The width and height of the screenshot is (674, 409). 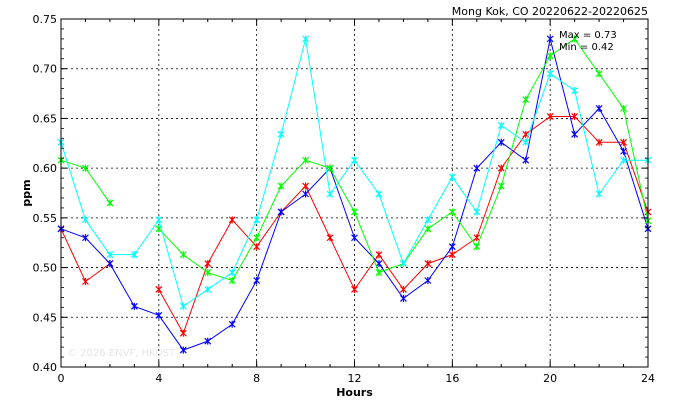 What do you see at coordinates (256, 378) in the screenshot?
I see `x-tick-label: 8` at bounding box center [256, 378].